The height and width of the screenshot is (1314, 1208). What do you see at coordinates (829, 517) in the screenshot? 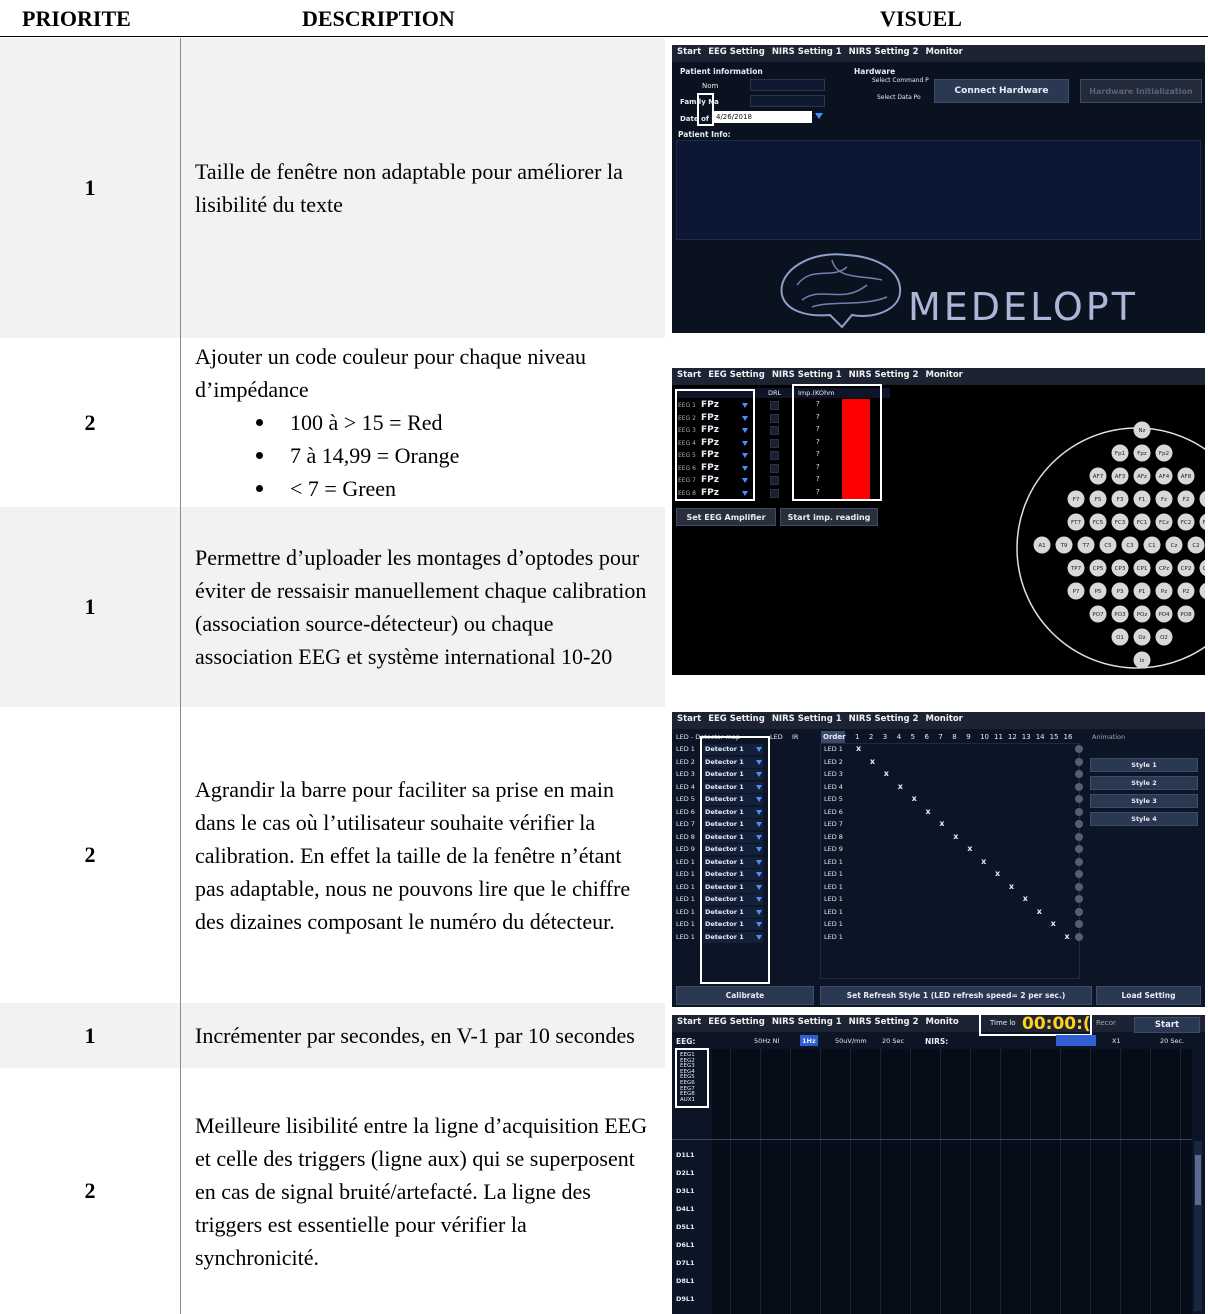
I see `button: Start imp. reading` at bounding box center [829, 517].